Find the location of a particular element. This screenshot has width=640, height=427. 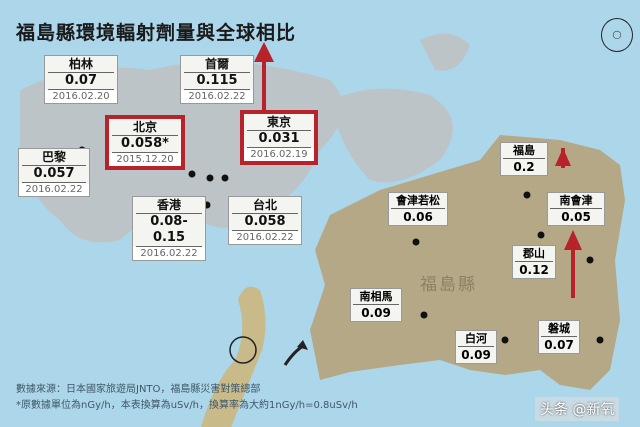

fukushima-location-circle is located at coordinates (243, 350).